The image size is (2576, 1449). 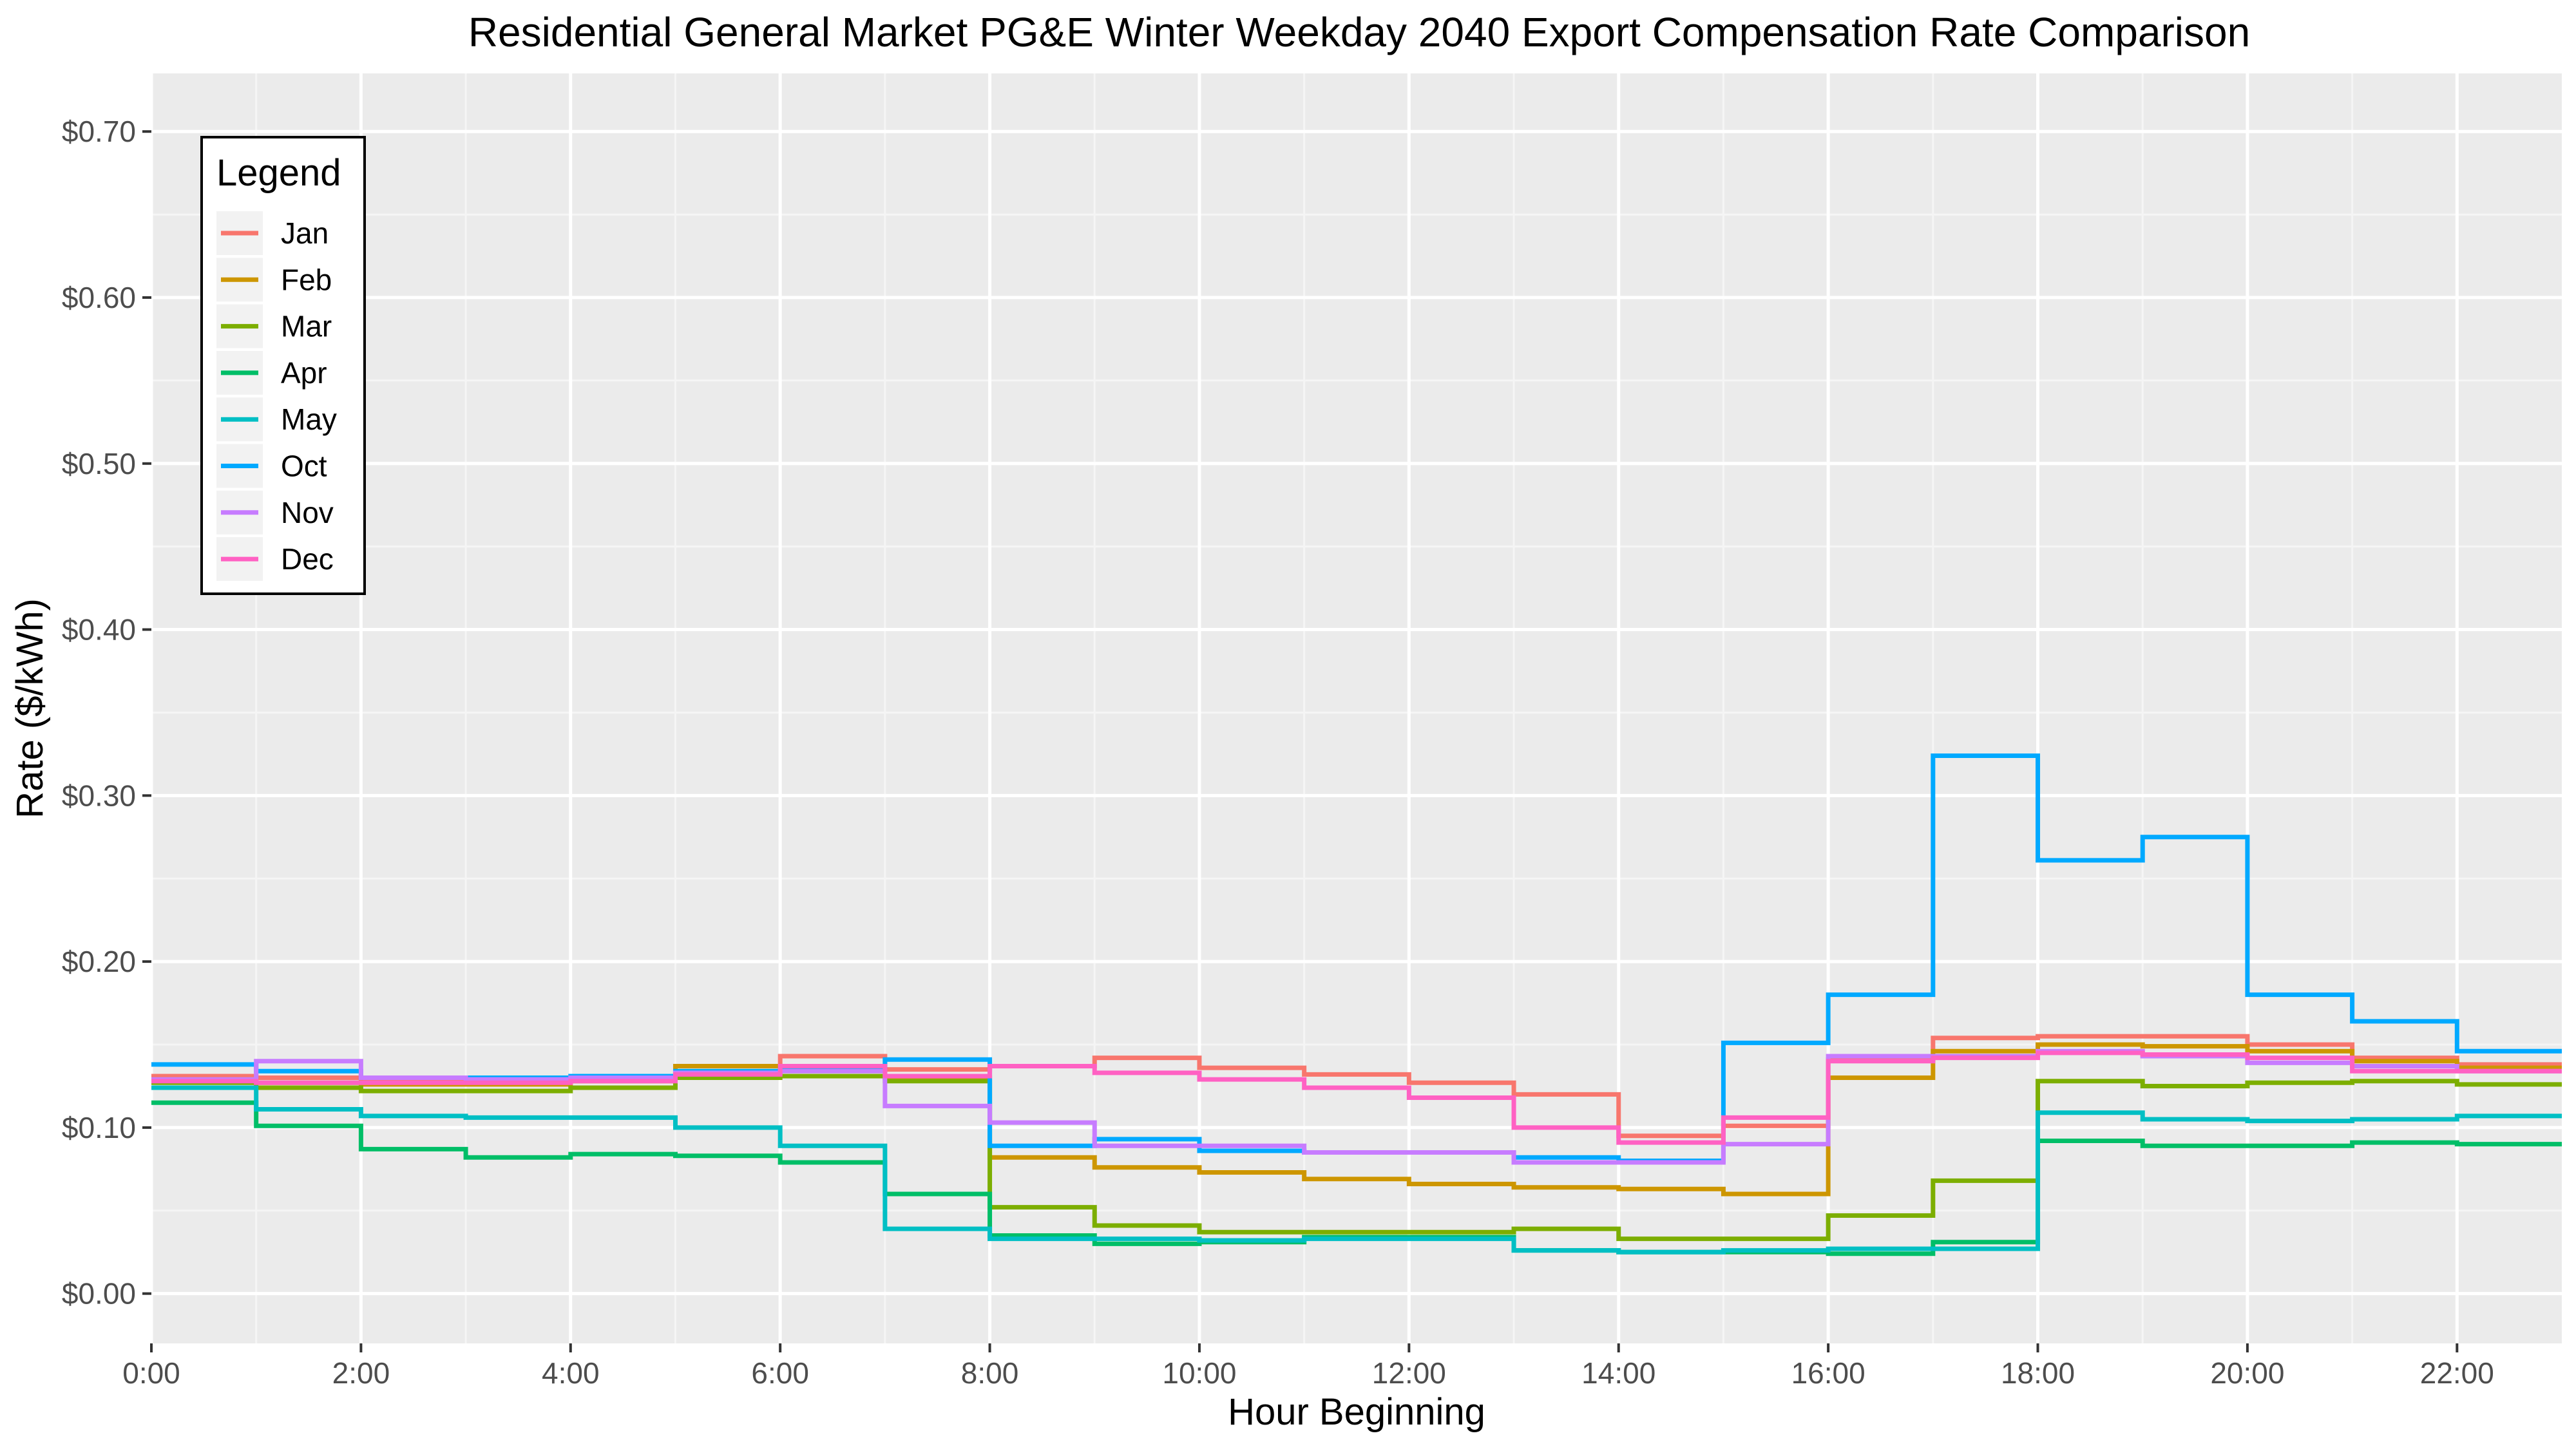 What do you see at coordinates (99, 630) in the screenshot?
I see `y-tick-label: $0.40` at bounding box center [99, 630].